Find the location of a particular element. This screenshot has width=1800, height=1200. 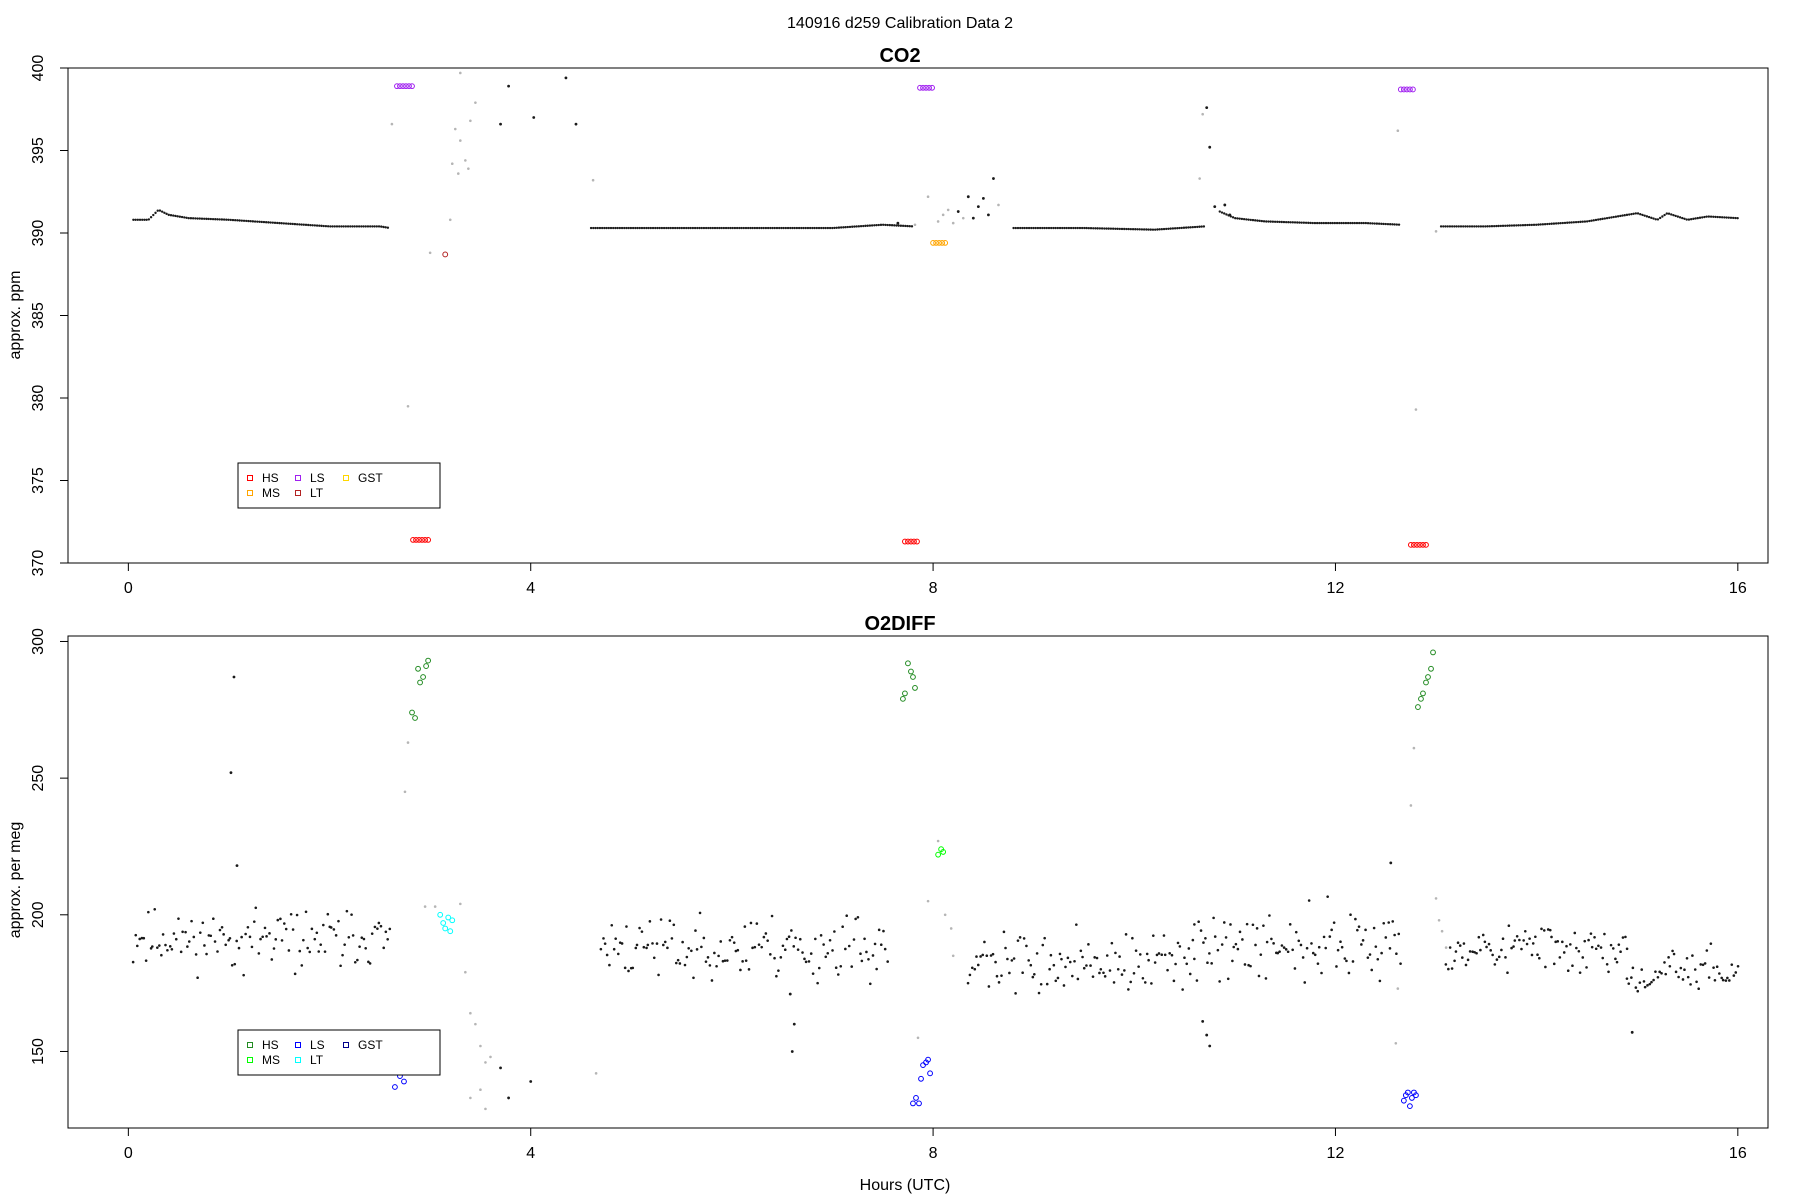

o2diff-legend-swatch is located at coordinates (346, 1045).